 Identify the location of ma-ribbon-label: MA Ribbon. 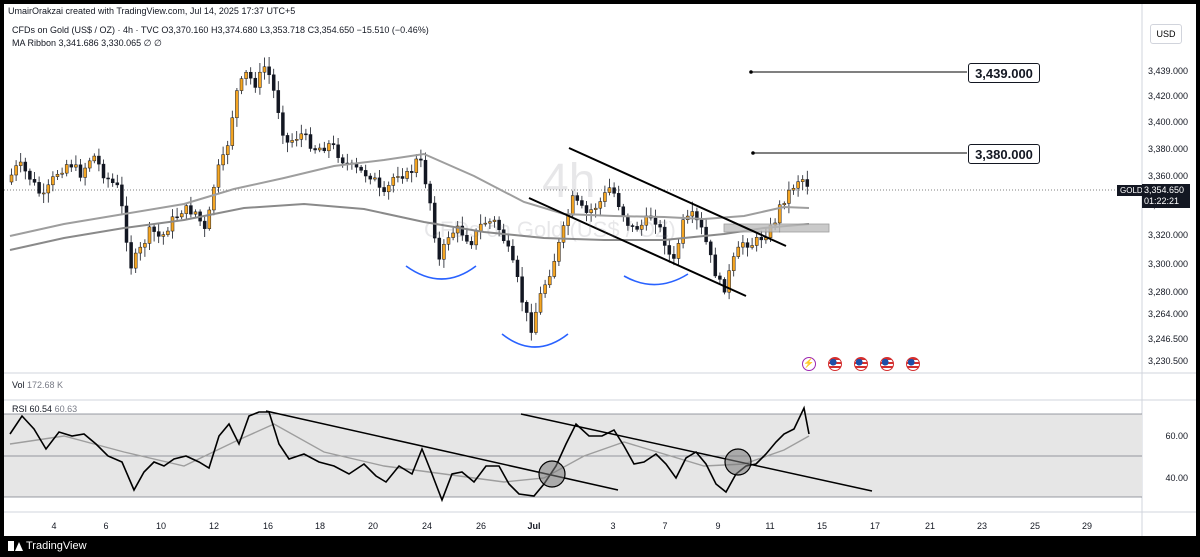
(34, 43).